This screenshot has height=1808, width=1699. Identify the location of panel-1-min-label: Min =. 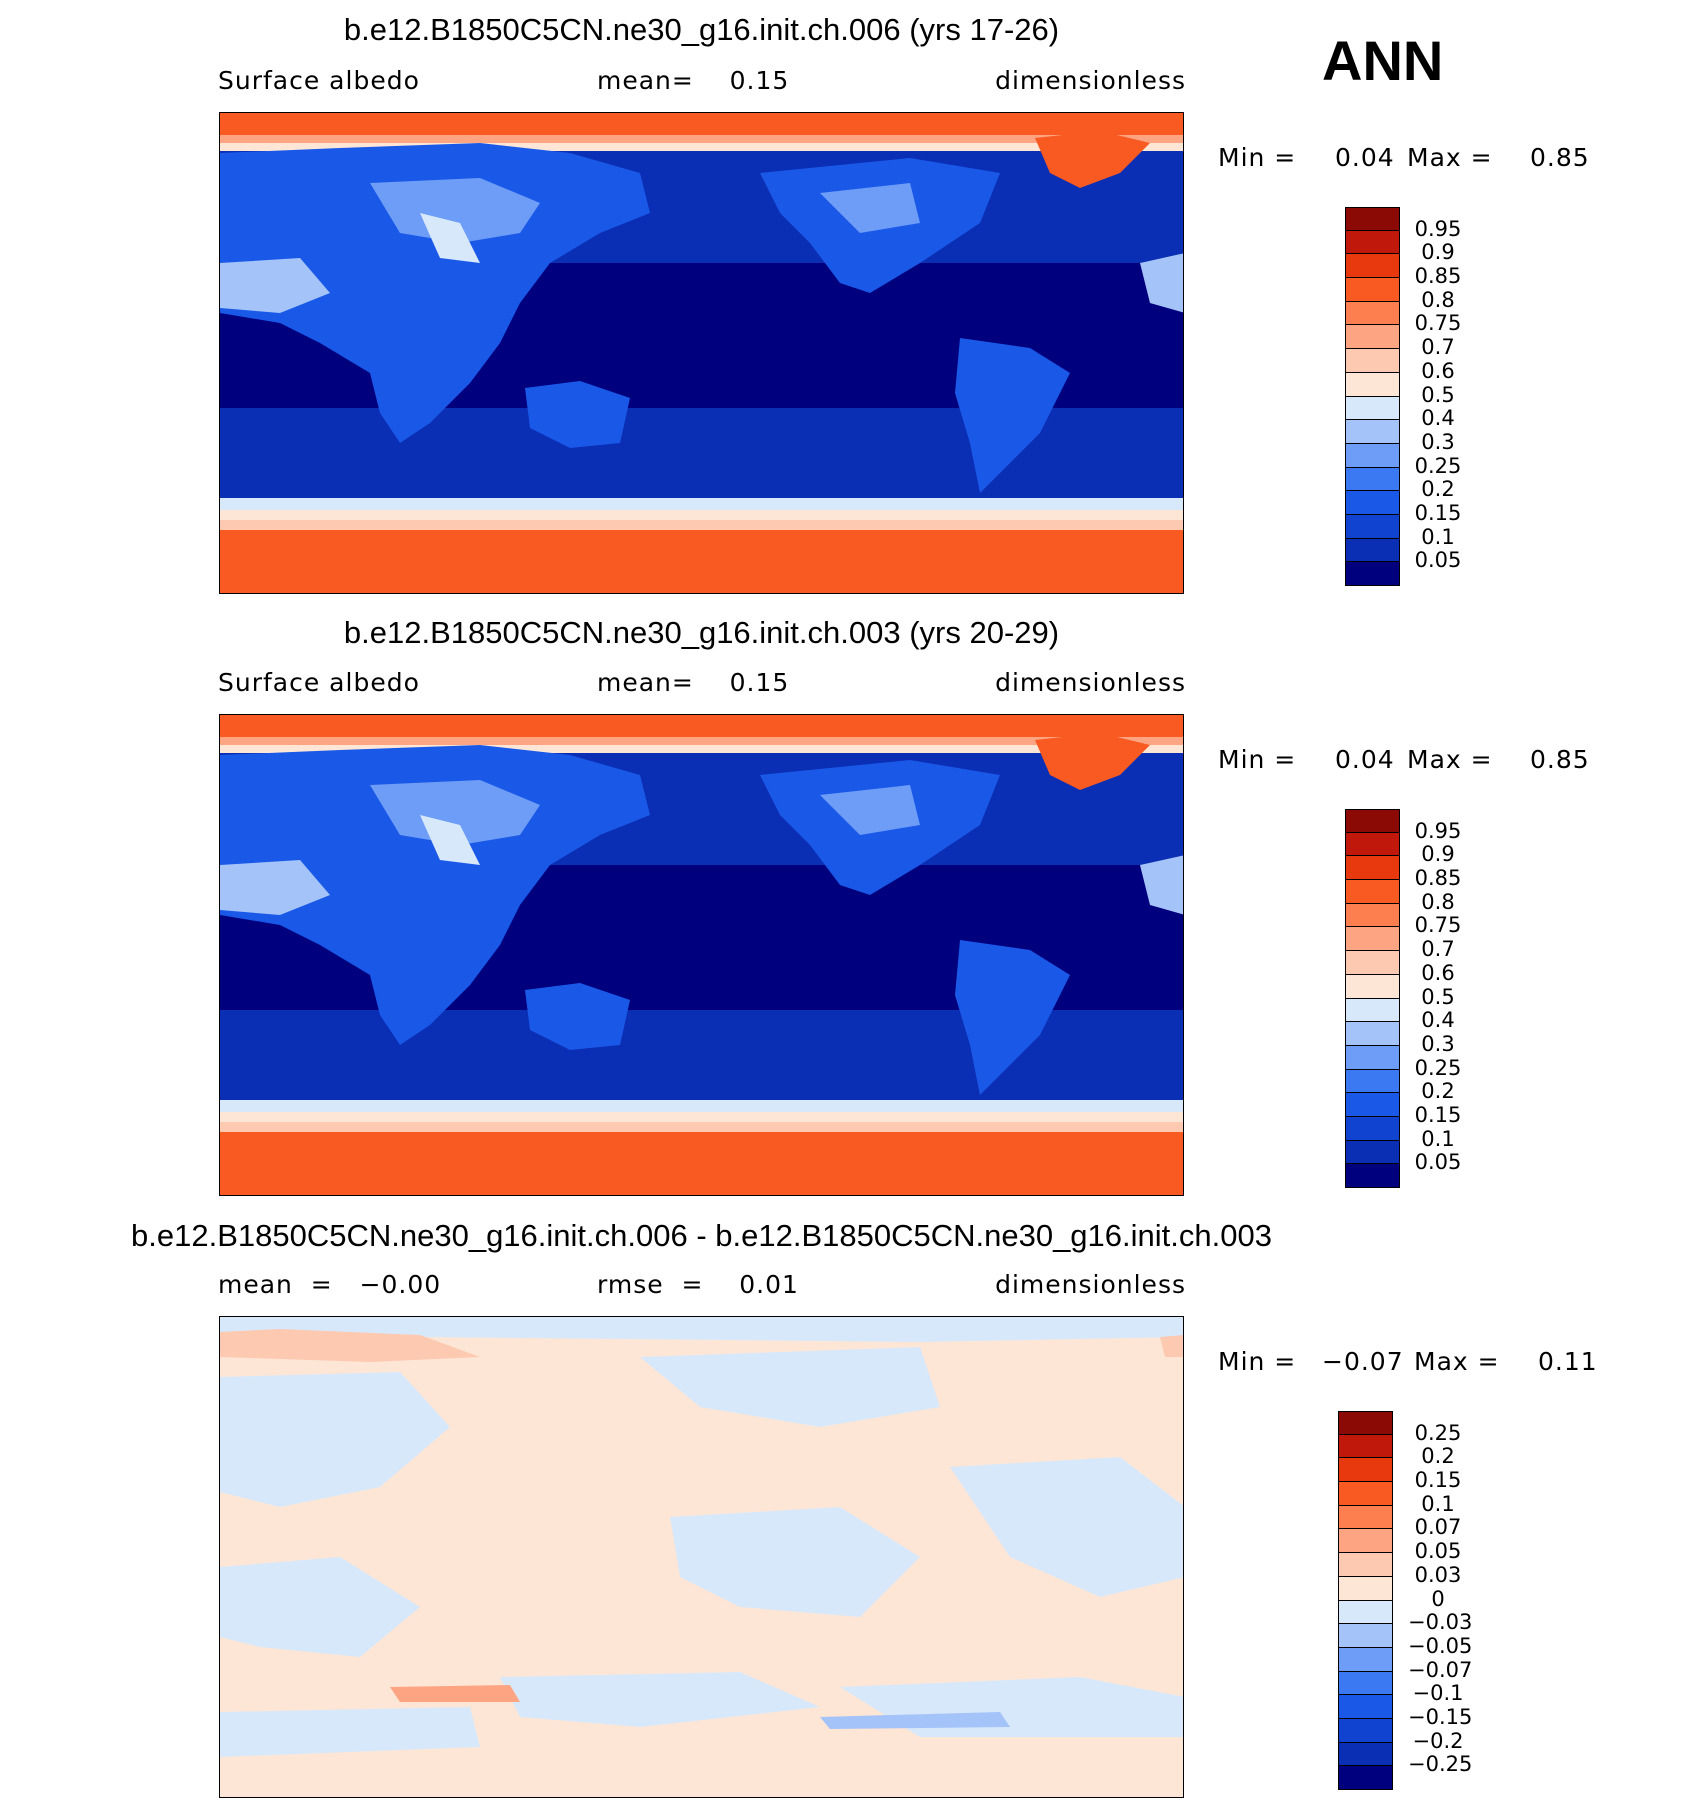
(1257, 157).